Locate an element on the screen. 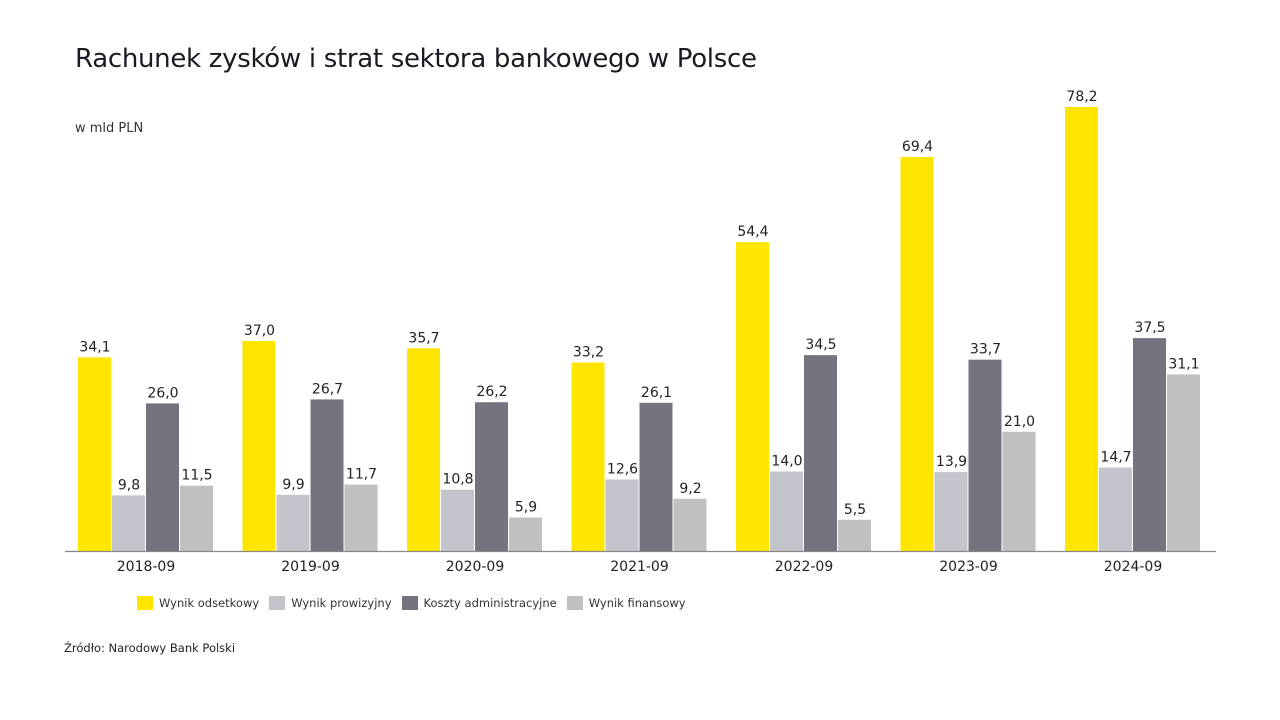  data-label: 11,7 is located at coordinates (361, 475).